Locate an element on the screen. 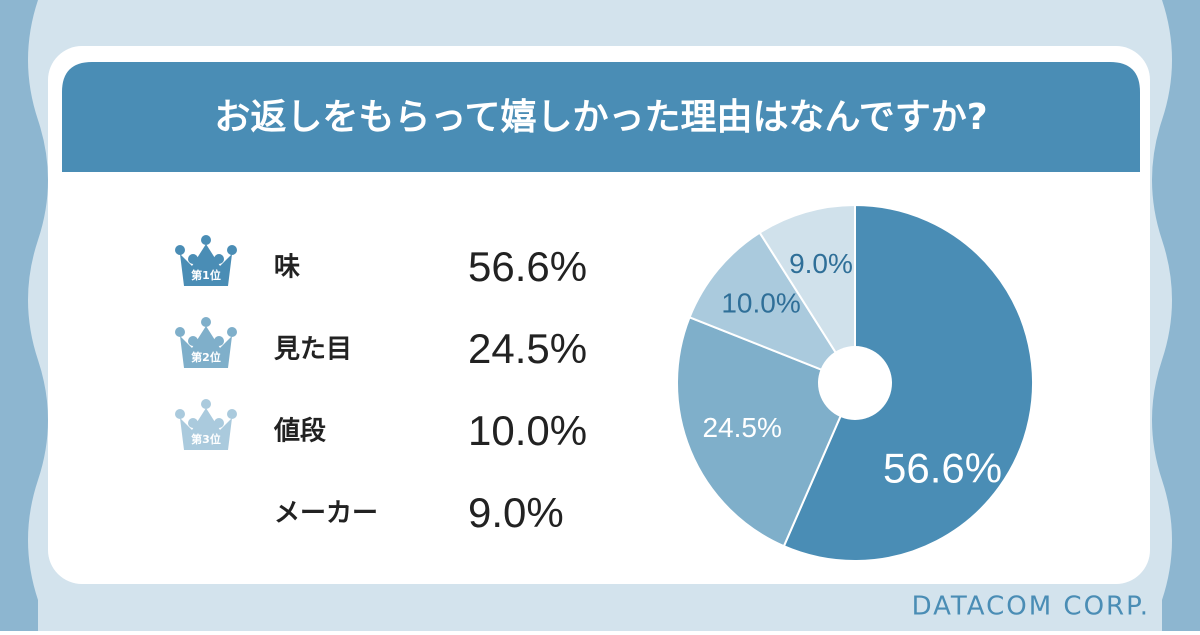 The height and width of the screenshot is (635, 1200). category-label: 見た目 is located at coordinates (313, 350).